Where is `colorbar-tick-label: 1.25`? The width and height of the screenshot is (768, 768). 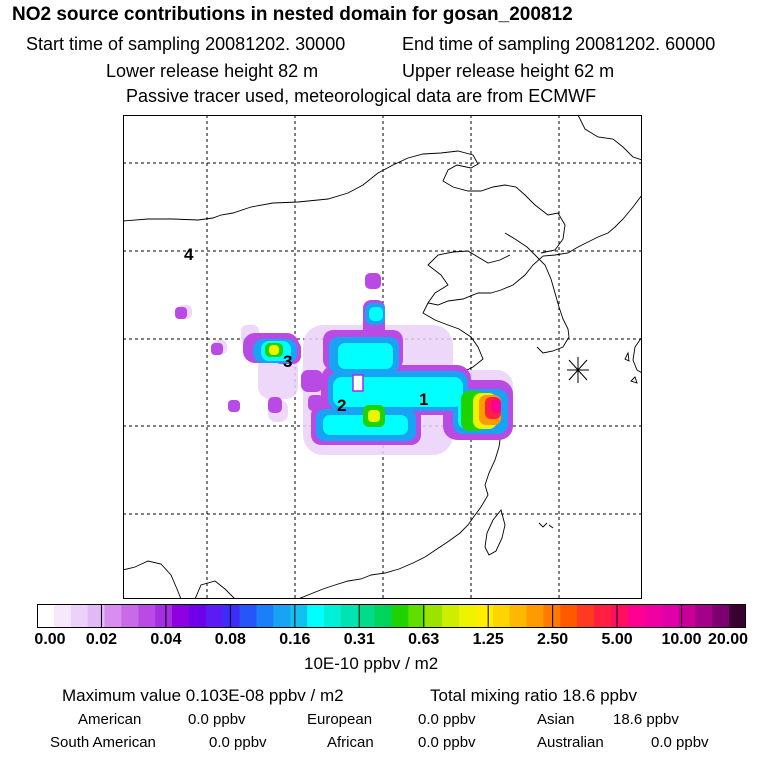
colorbar-tick-label: 1.25 is located at coordinates (488, 639).